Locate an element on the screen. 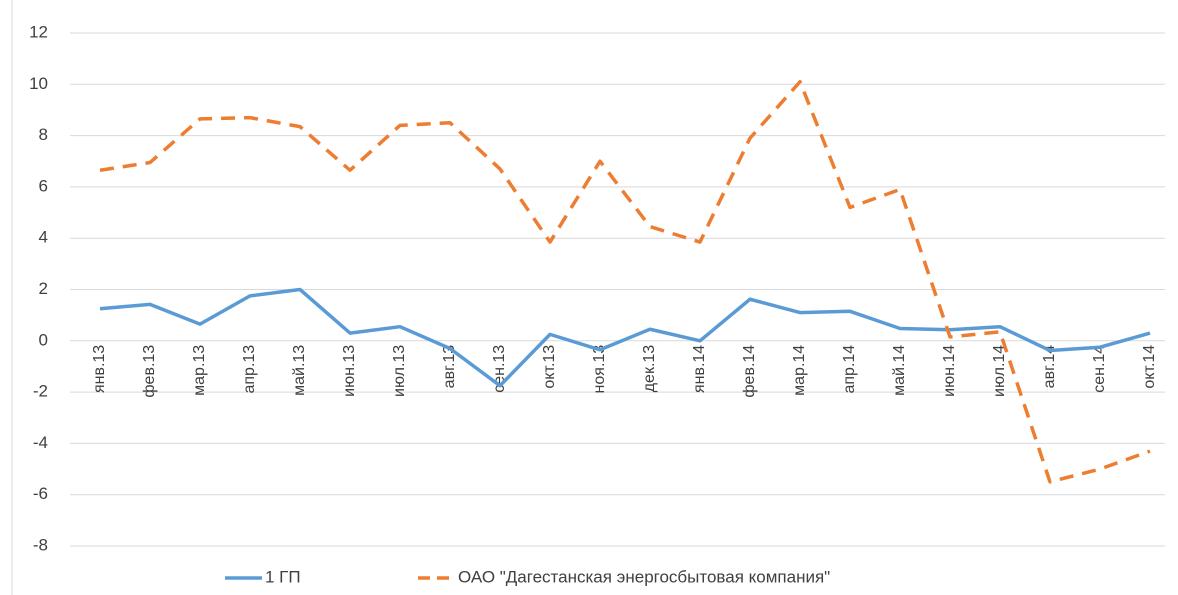 The height and width of the screenshot is (595, 1178). y-tick-label: -4 is located at coordinates (40, 442).